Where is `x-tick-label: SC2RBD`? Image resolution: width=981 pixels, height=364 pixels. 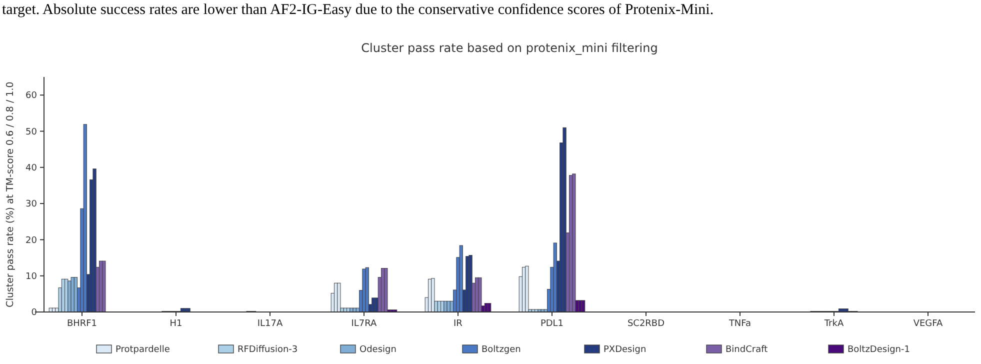
x-tick-label: SC2RBD is located at coordinates (646, 324).